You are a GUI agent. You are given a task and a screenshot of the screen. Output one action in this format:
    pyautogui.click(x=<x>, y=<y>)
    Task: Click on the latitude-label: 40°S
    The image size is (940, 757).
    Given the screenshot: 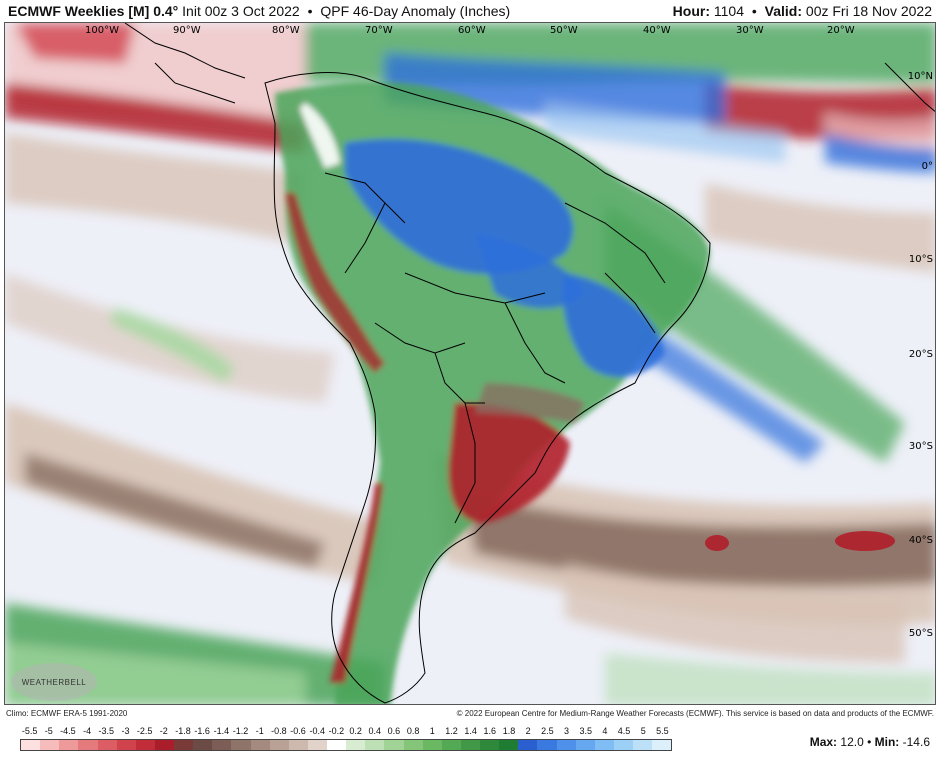 What is the action you would take?
    pyautogui.click(x=920, y=540)
    